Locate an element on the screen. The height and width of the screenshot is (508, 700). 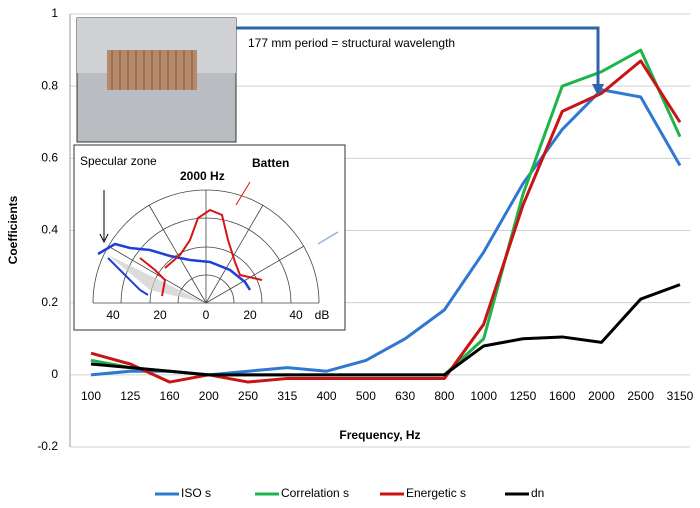
legend-label: dn is located at coordinates (537, 493).